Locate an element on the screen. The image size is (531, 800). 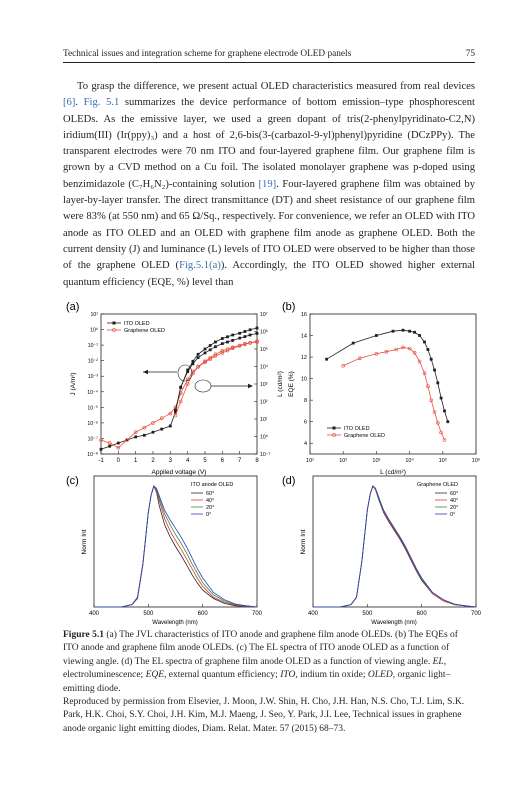
b-ytick-label: 8 is located at coordinates (305, 401).